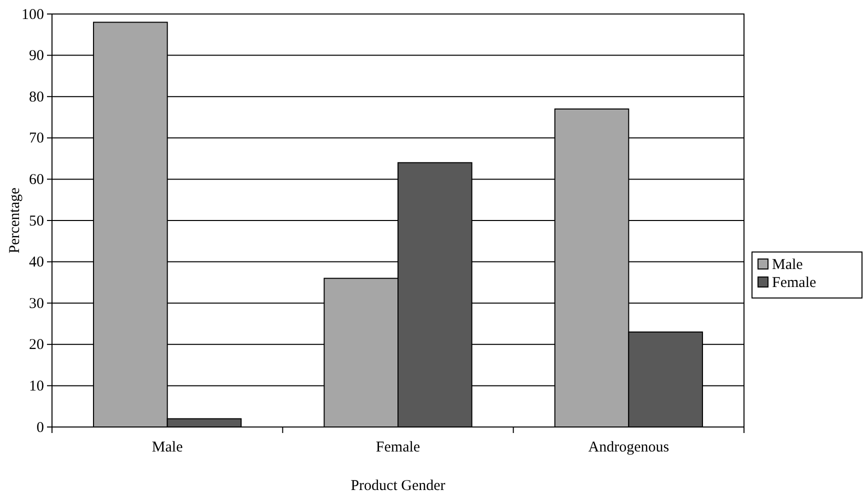  I want to click on y-tick-label: 70, so click(36, 138).